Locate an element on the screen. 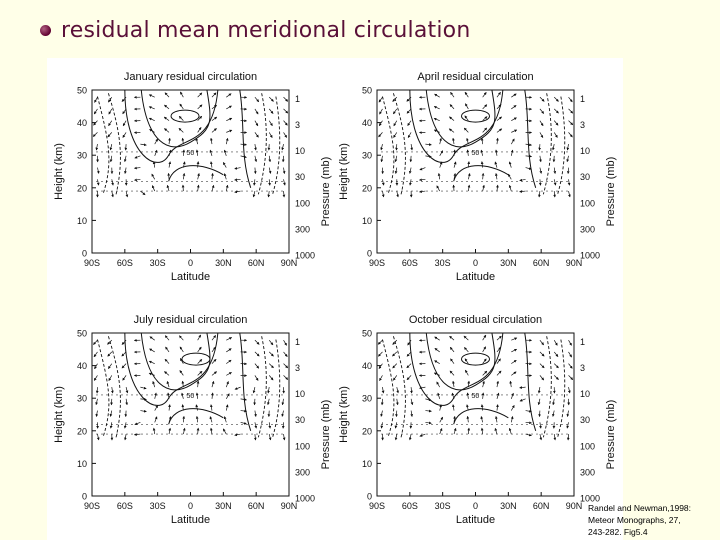 This screenshot has height=540, width=720. x-tick-label: 60N is located at coordinates (541, 263).